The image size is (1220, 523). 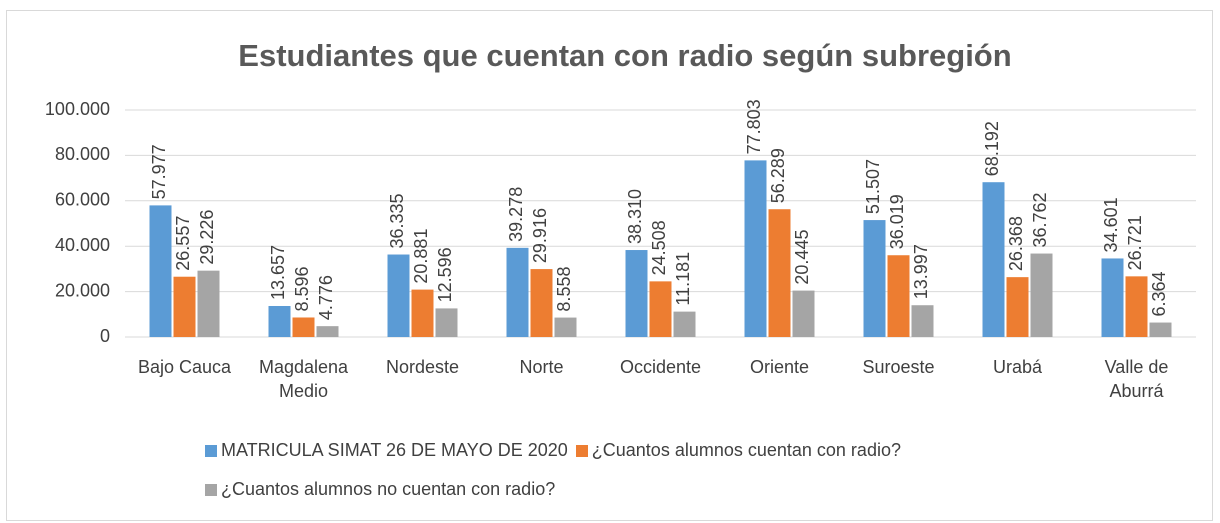 I want to click on x-tick-label: Nordeste, so click(x=422, y=367).